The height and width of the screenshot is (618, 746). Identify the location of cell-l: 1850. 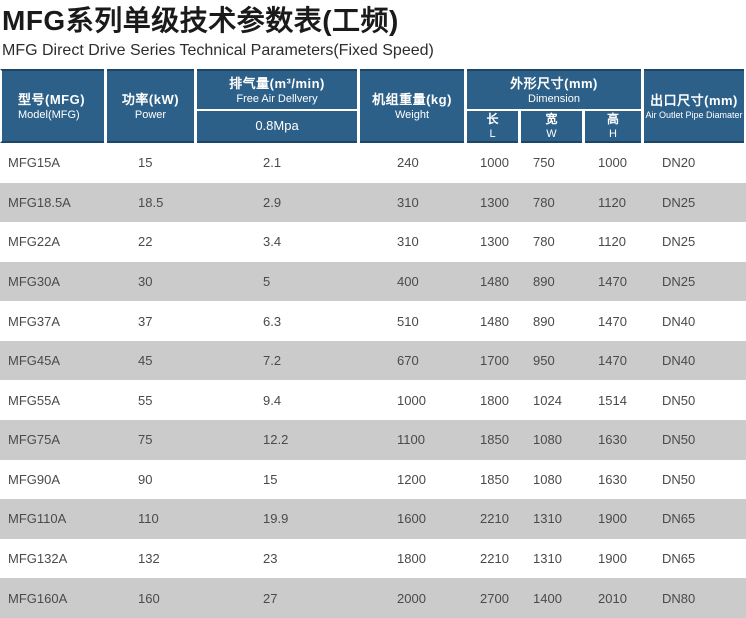
(494, 479).